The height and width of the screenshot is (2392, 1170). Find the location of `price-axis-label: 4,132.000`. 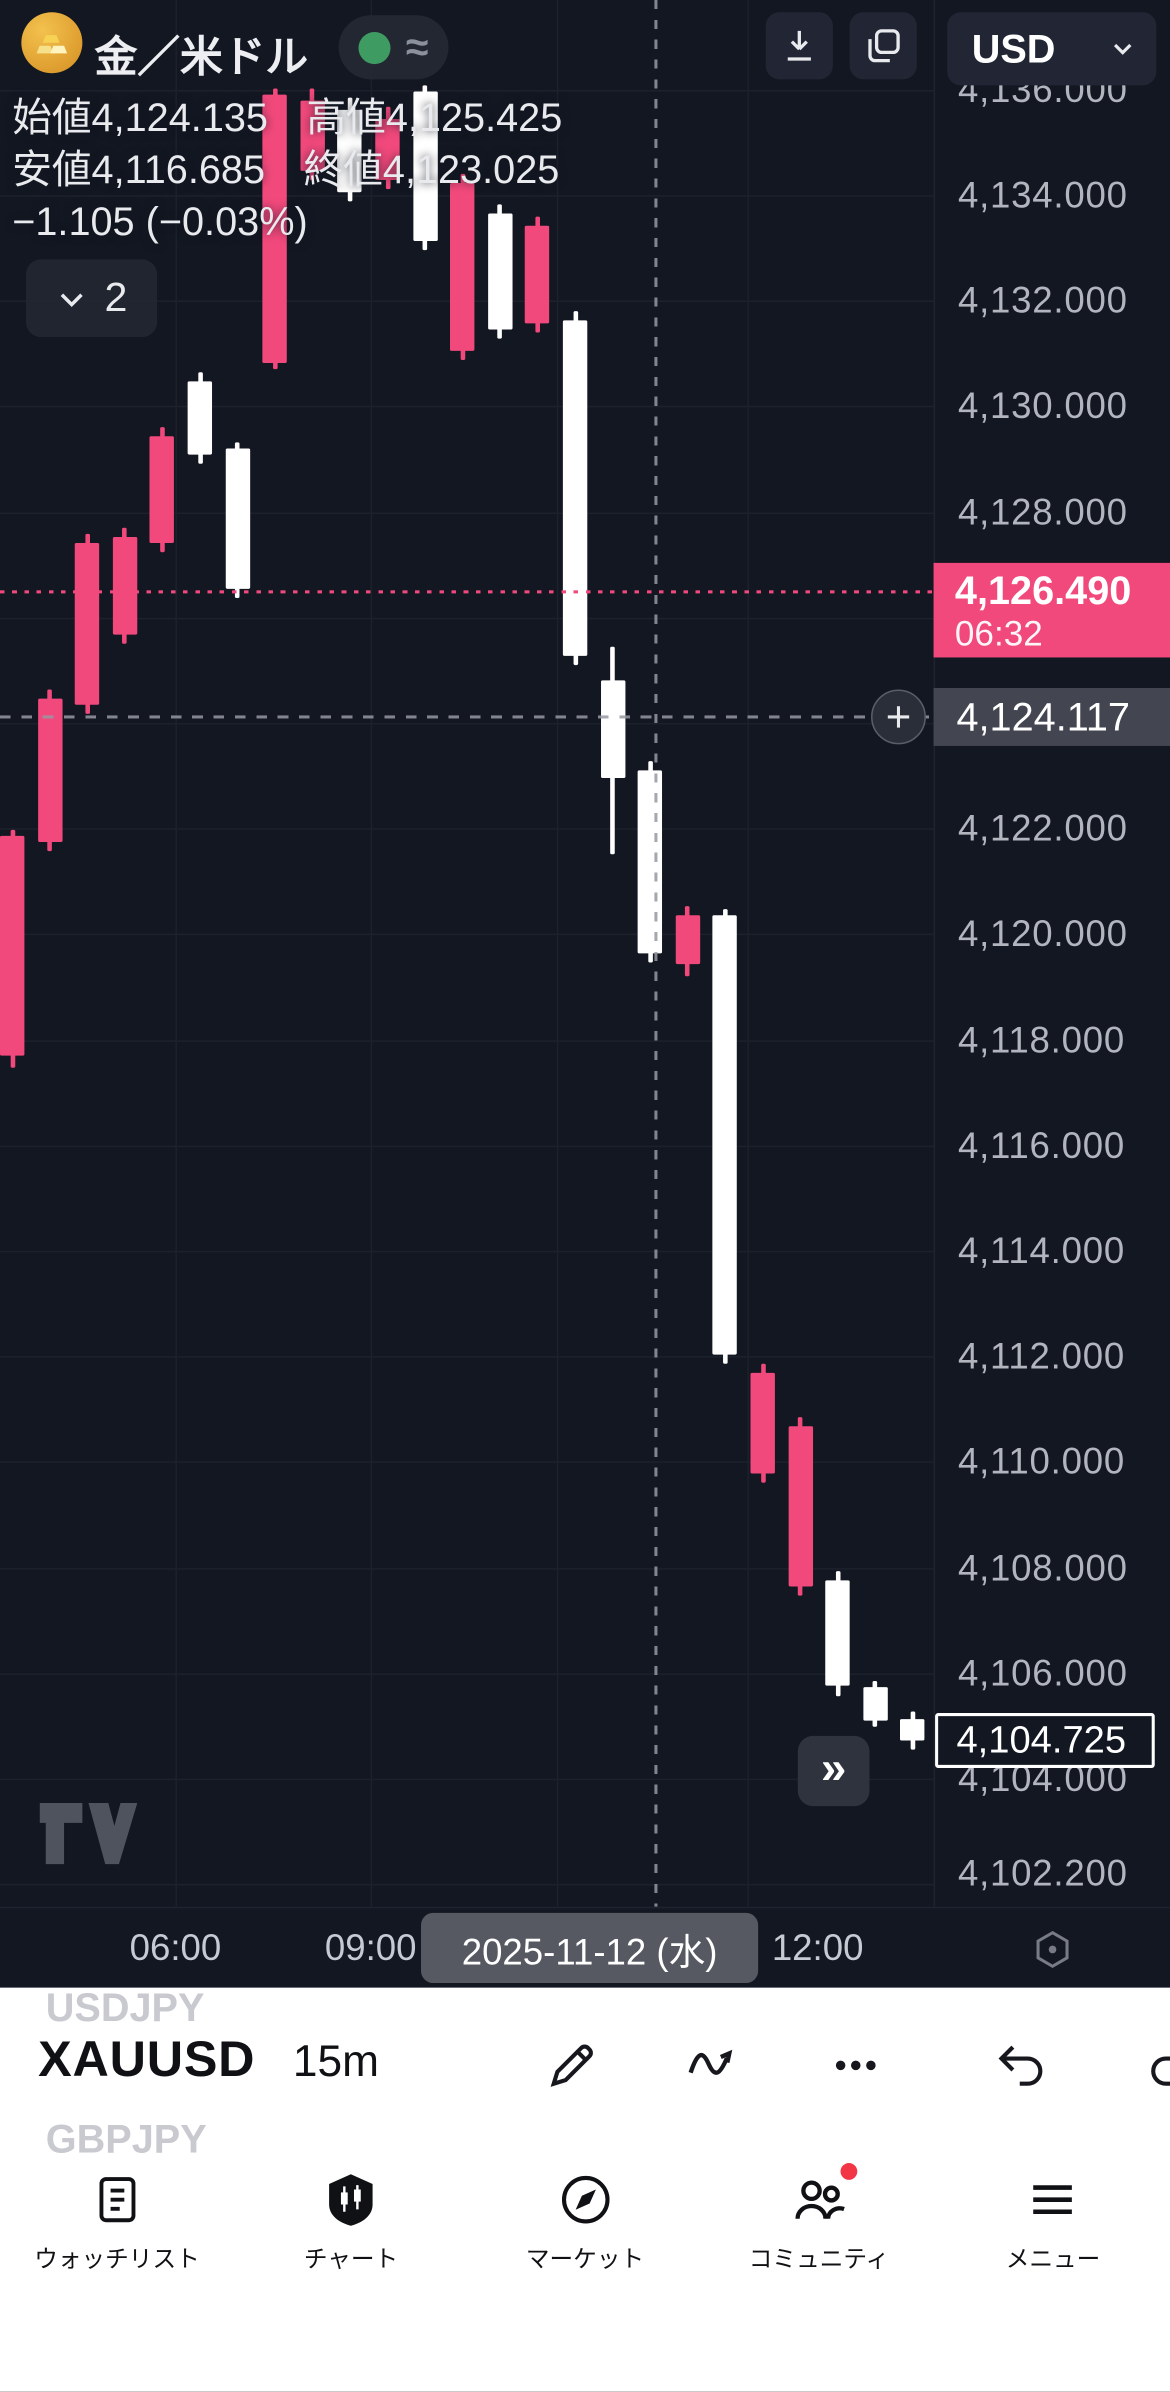

price-axis-label: 4,132.000 is located at coordinates (1042, 301).